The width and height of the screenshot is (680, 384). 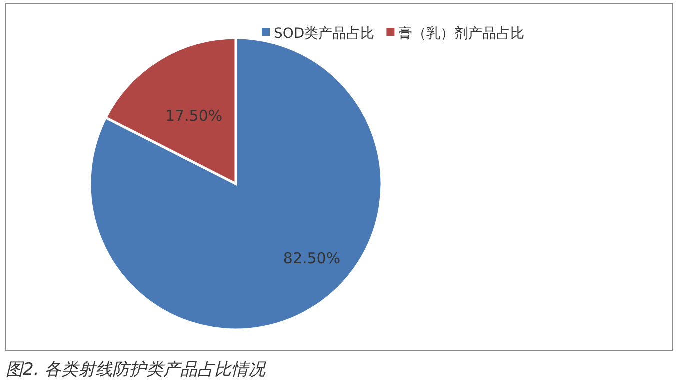 I want to click on legend-label: 膏（乳）剂产品占比, so click(x=461, y=34).